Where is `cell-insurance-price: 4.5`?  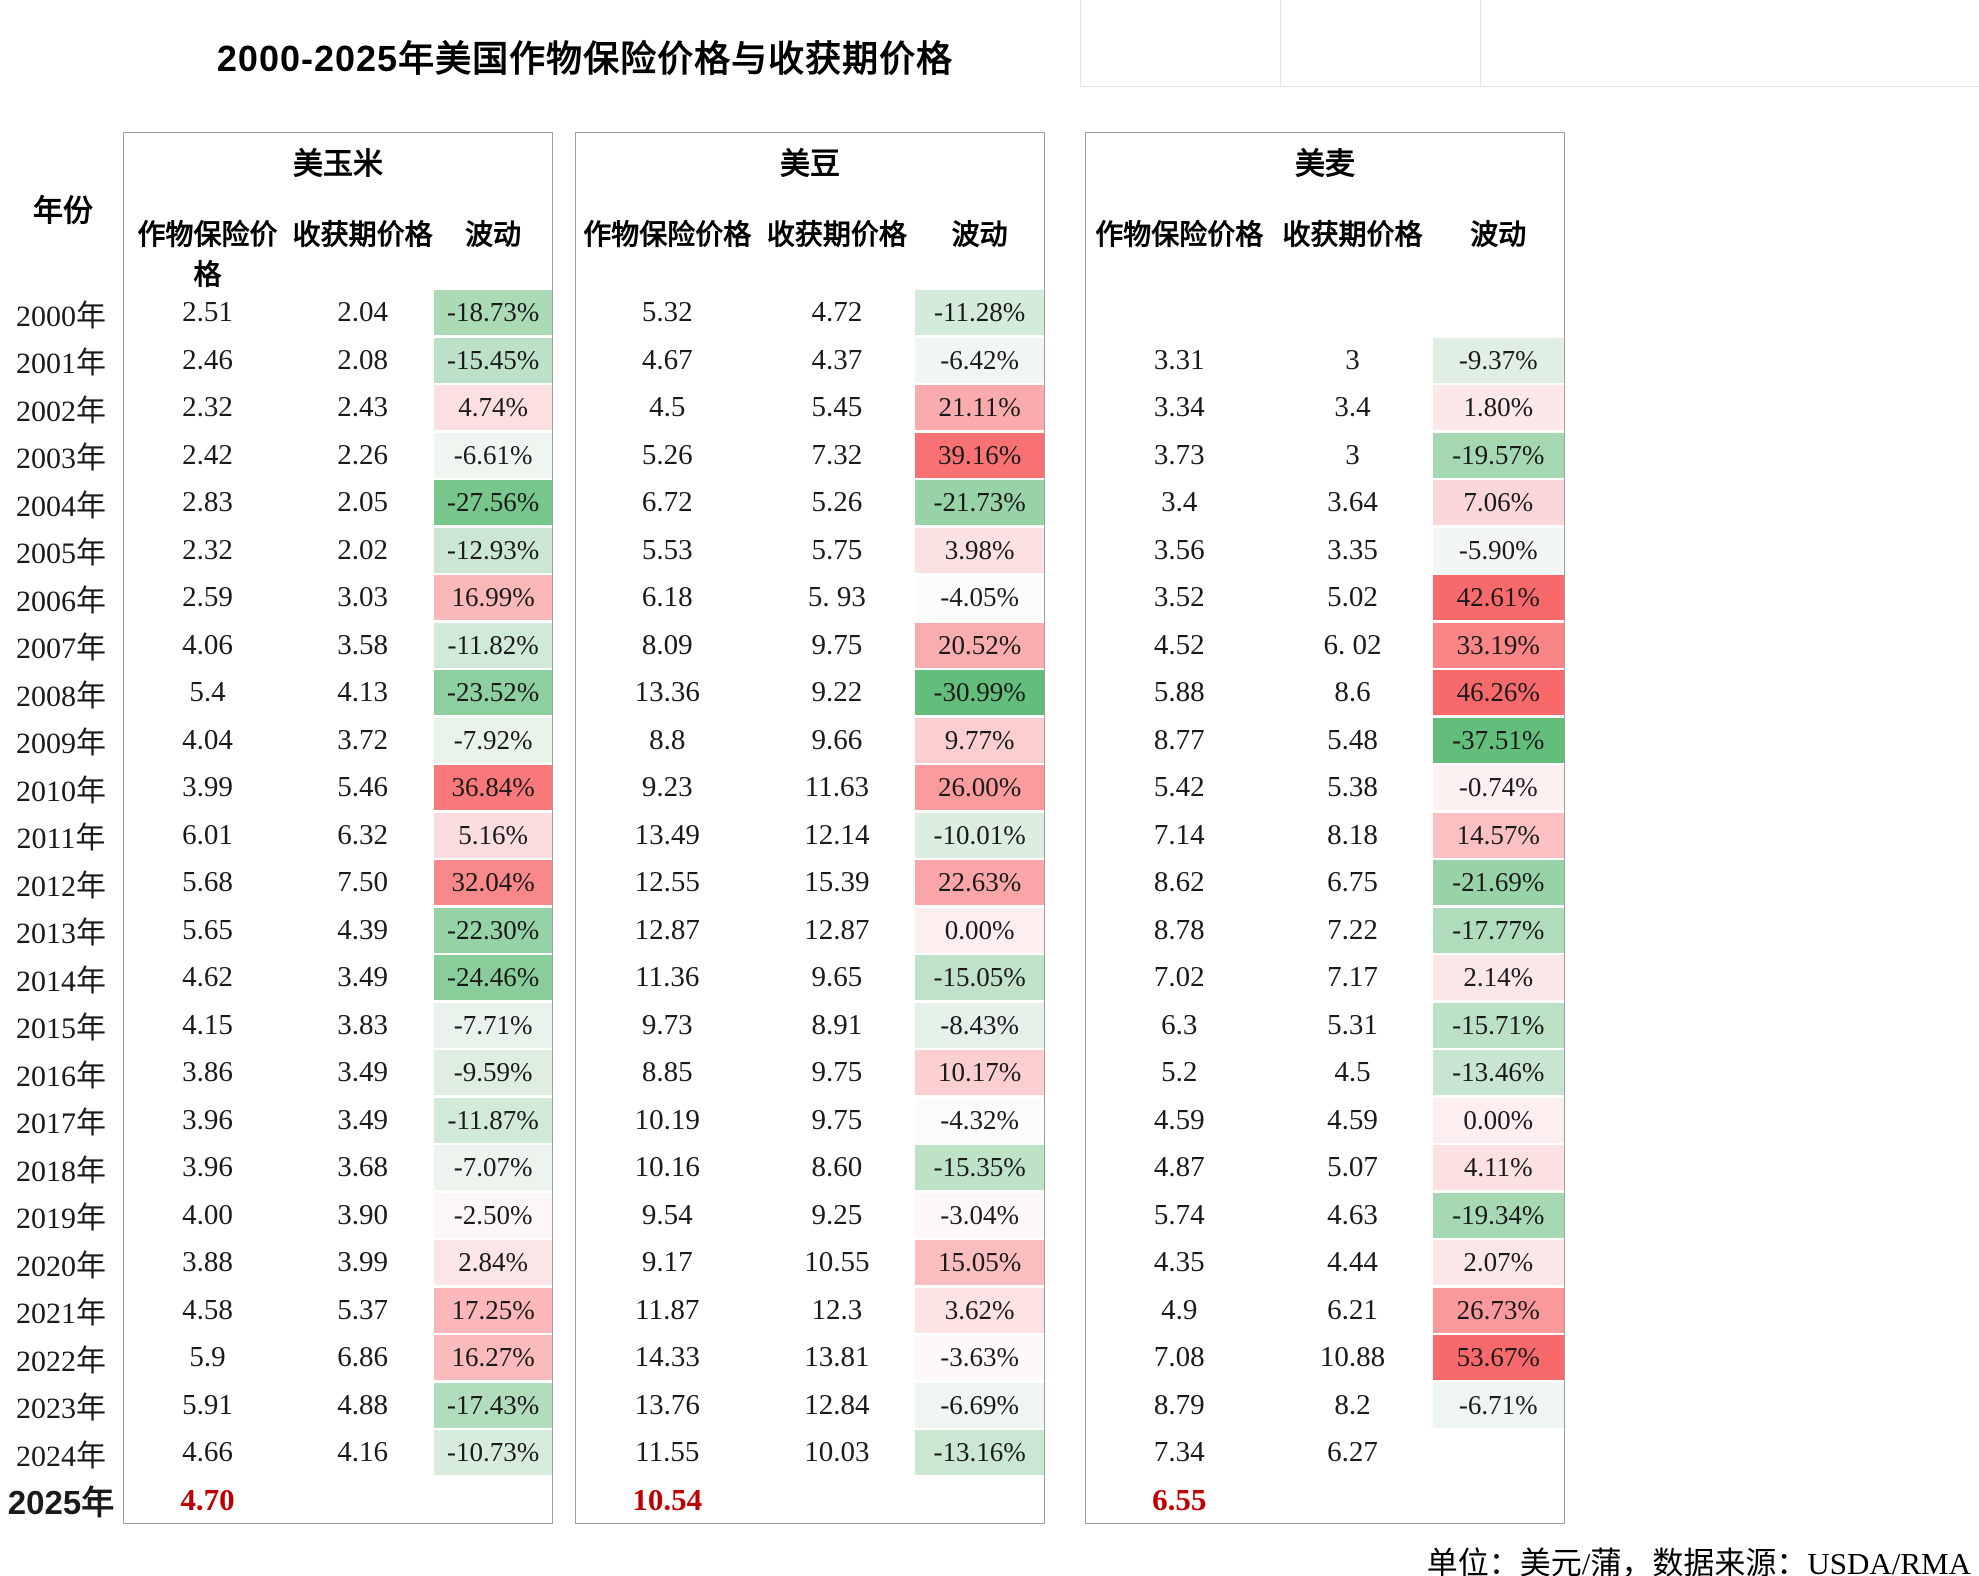
cell-insurance-price: 4.5 is located at coordinates (667, 407).